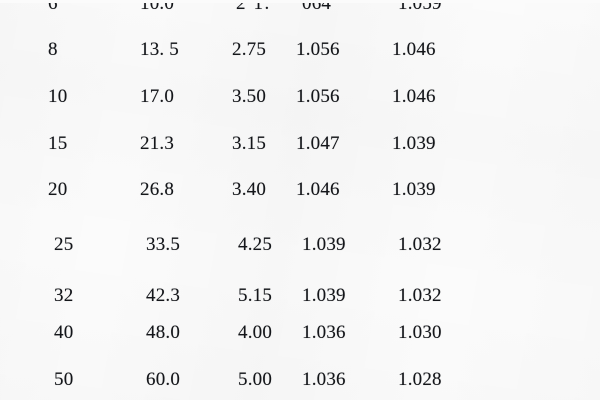 This screenshot has height=400, width=600. I want to click on table-row: 20 26.8 3.40 1.046 1.039, so click(300, 190).